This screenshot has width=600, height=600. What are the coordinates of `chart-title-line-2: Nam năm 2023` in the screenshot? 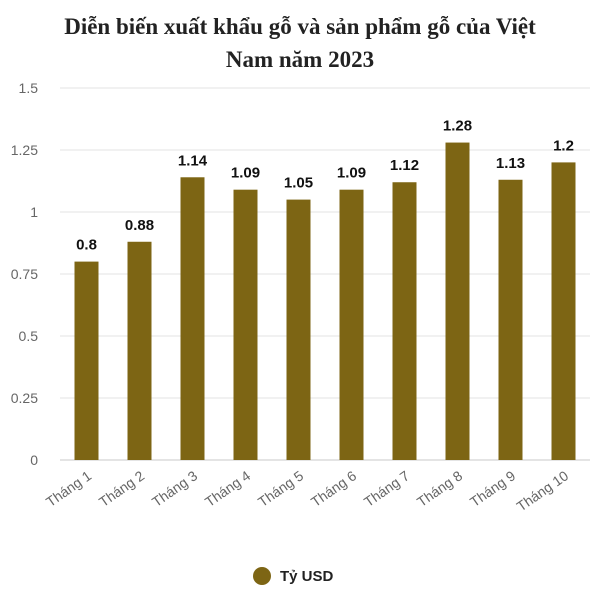 It's located at (300, 59).